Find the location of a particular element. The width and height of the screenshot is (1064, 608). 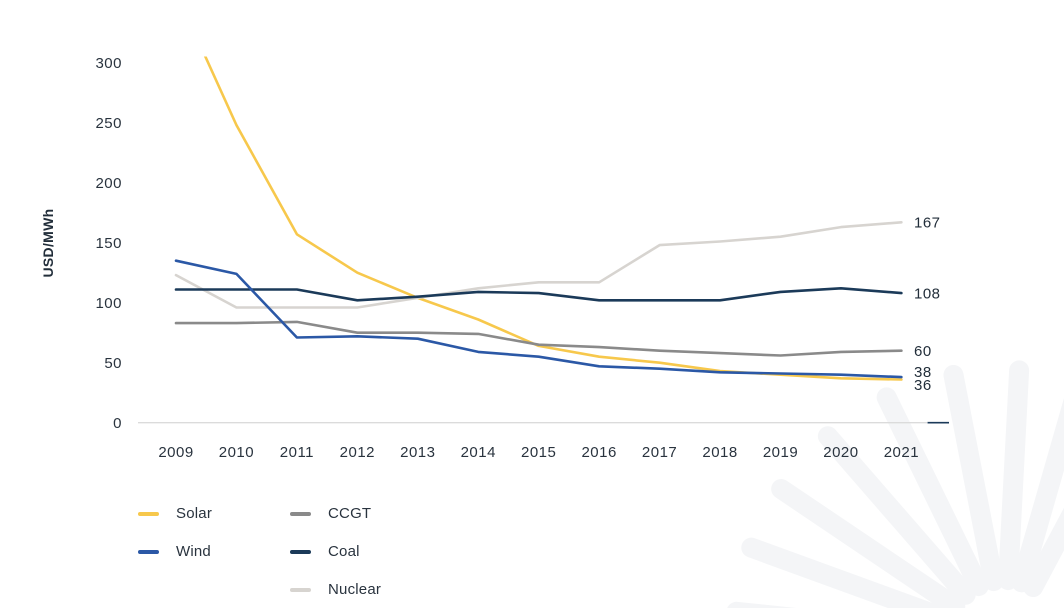

legend: Solar Wind CCGT Coal Nuclear is located at coordinates (290, 555).